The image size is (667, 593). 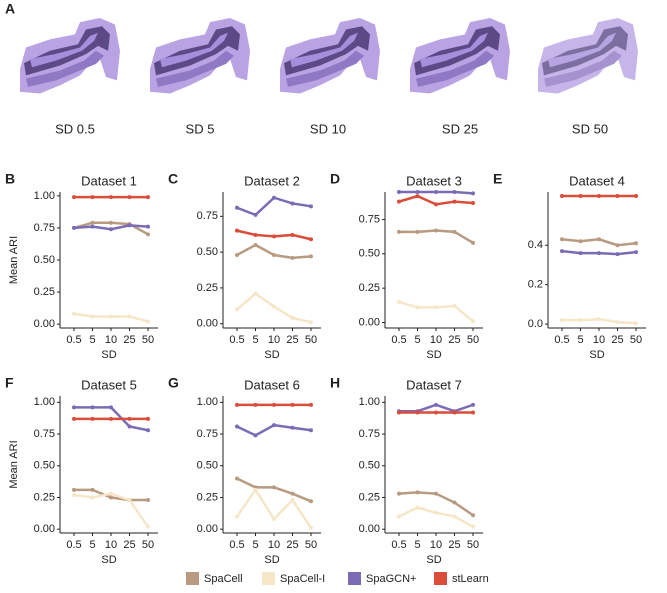 I want to click on image-caption: SD 10, so click(x=328, y=128).